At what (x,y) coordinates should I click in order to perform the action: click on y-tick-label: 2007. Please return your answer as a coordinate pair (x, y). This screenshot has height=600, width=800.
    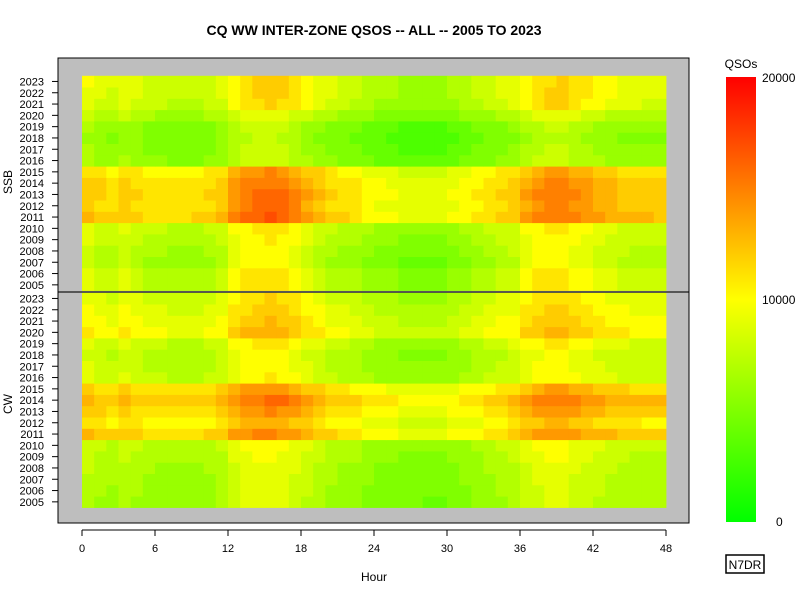
    Looking at the image, I should click on (32, 263).